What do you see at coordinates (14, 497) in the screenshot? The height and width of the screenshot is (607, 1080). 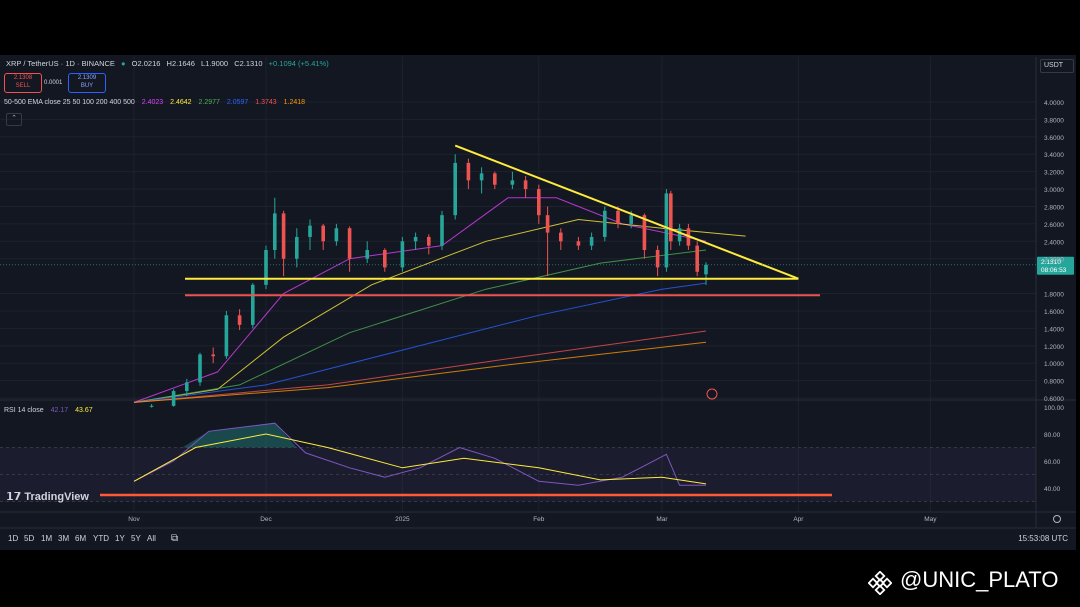 I see `tradingview-logo-icon: 𝟭𝟳` at bounding box center [14, 497].